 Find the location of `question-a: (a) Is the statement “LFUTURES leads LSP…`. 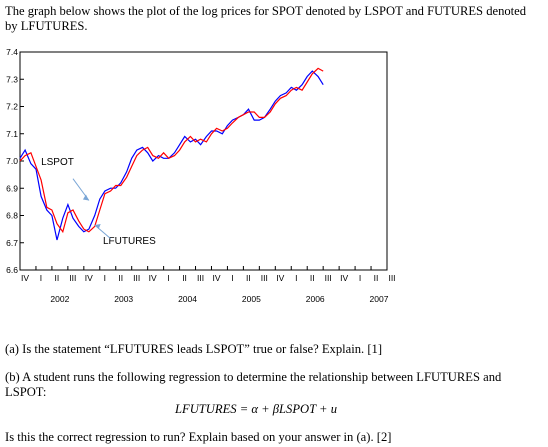

question-a: (a) Is the statement “LFUTURES leads LSP… is located at coordinates (194, 349).